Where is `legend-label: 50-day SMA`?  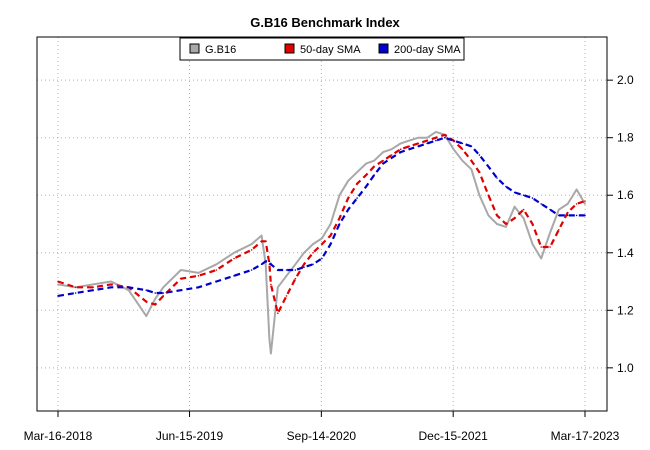 legend-label: 50-day SMA is located at coordinates (330, 50).